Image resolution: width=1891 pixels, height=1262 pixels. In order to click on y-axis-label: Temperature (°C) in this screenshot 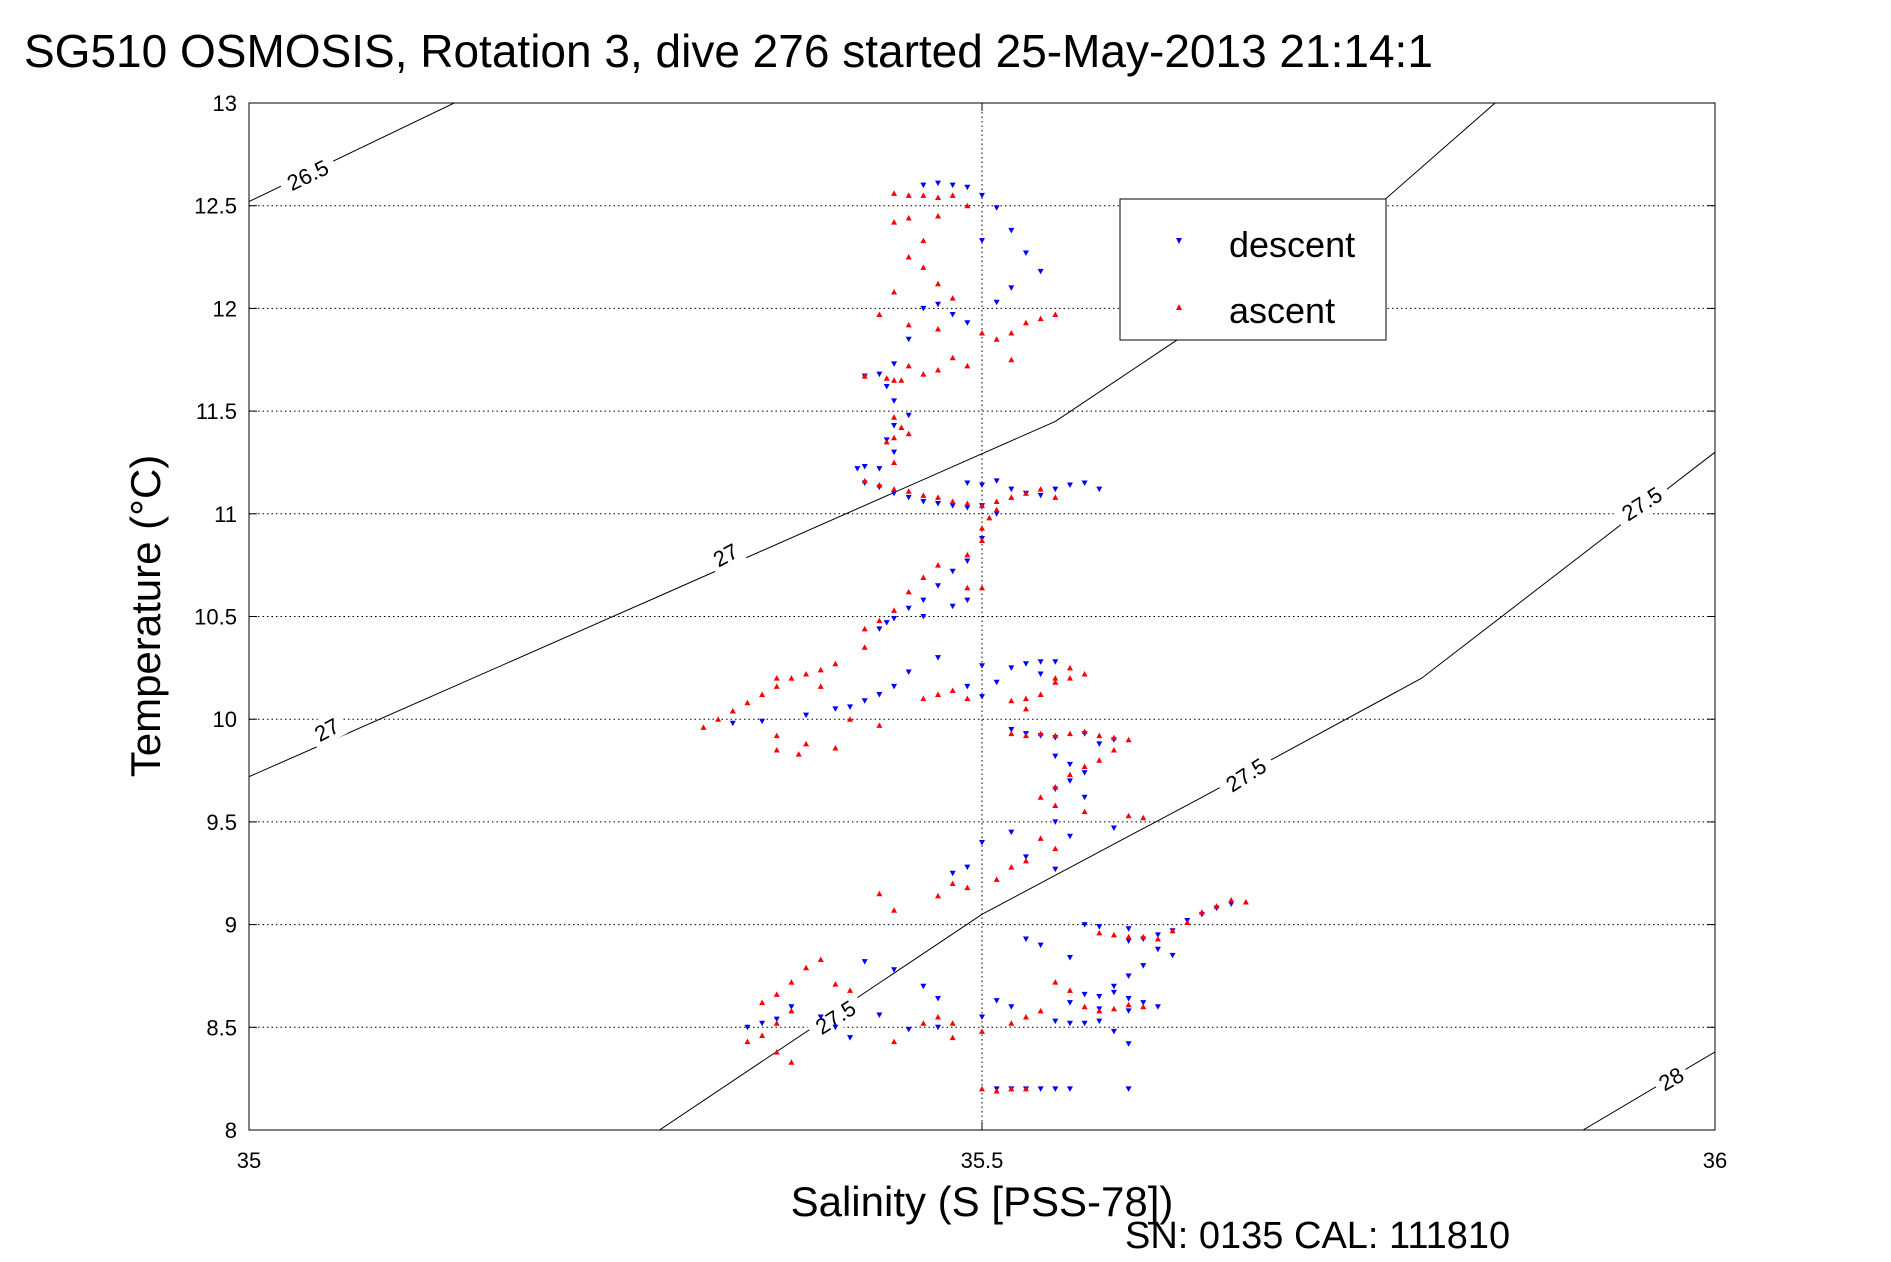, I will do `click(145, 616)`.